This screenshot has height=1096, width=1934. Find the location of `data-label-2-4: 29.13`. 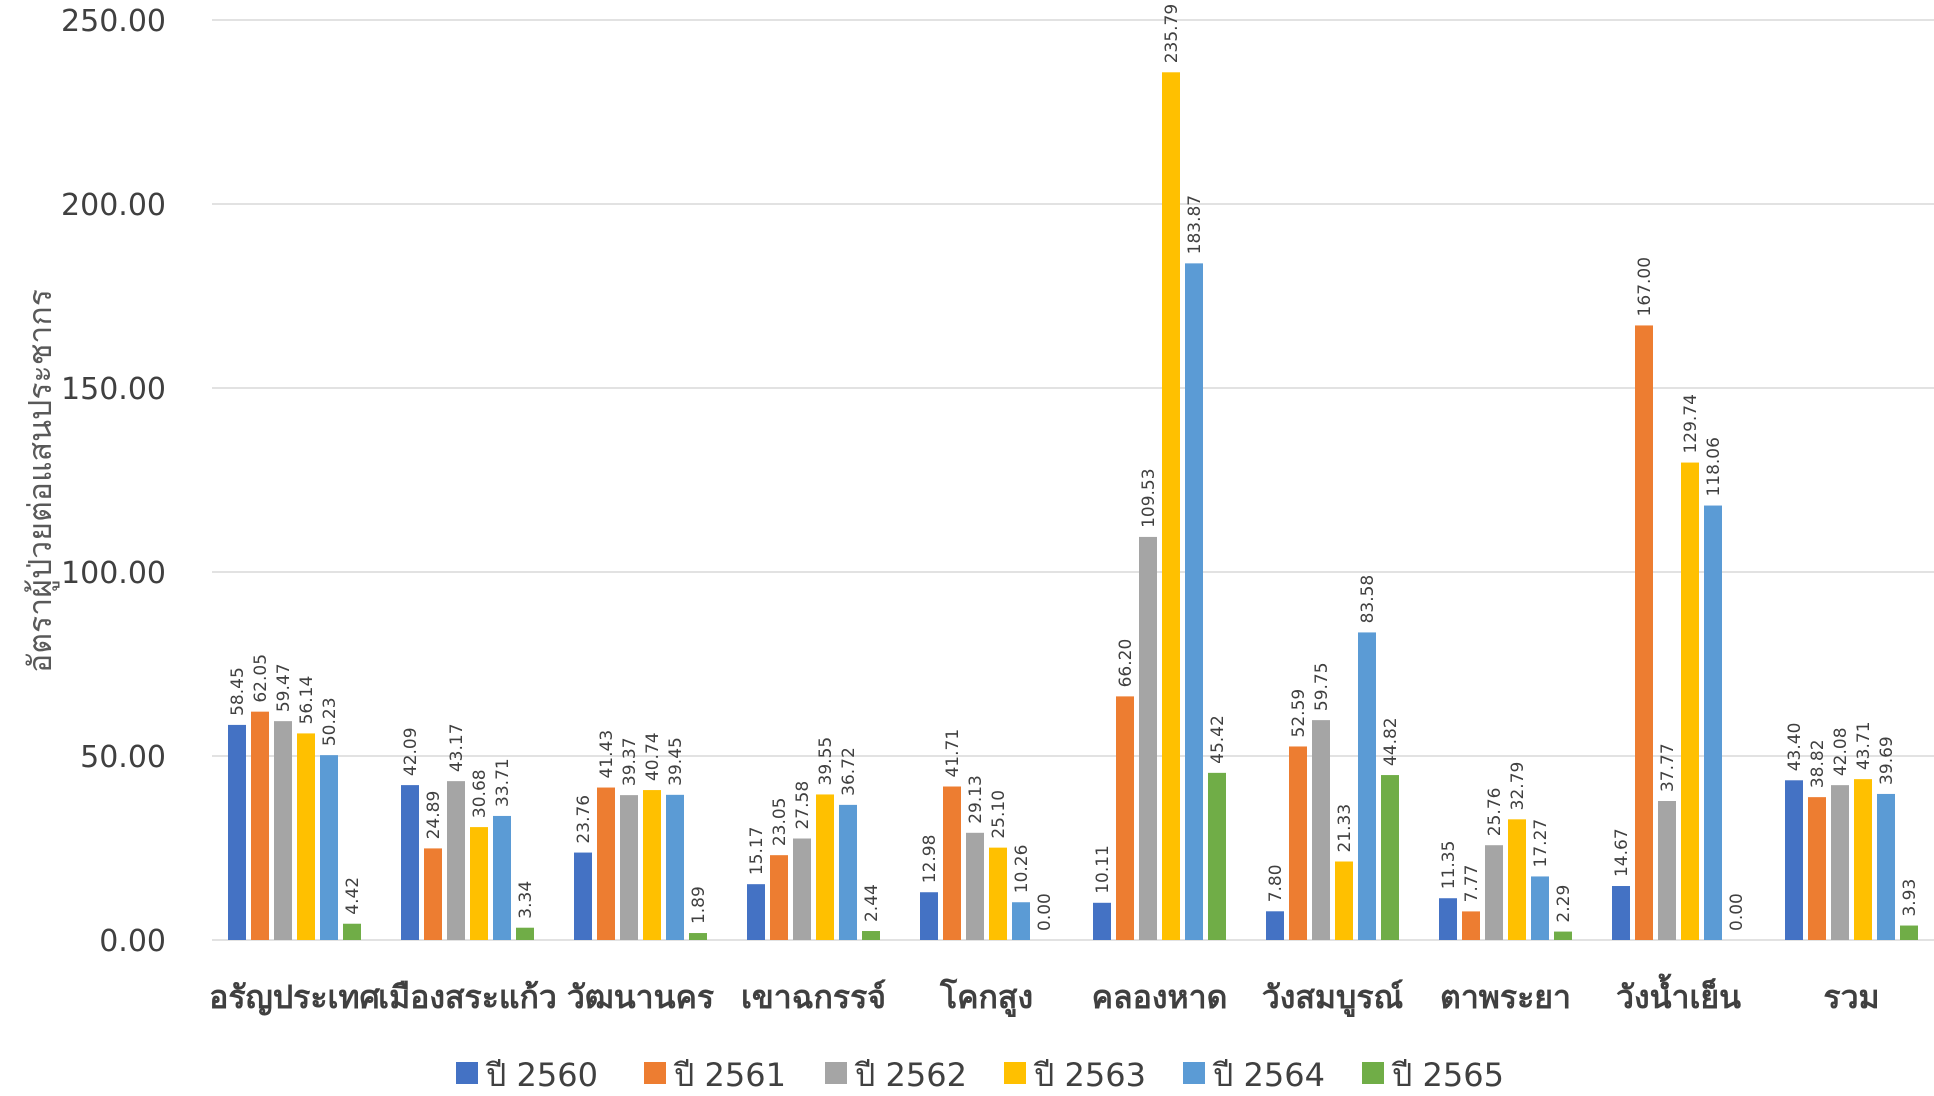

data-label-2-4: 29.13 is located at coordinates (976, 799).